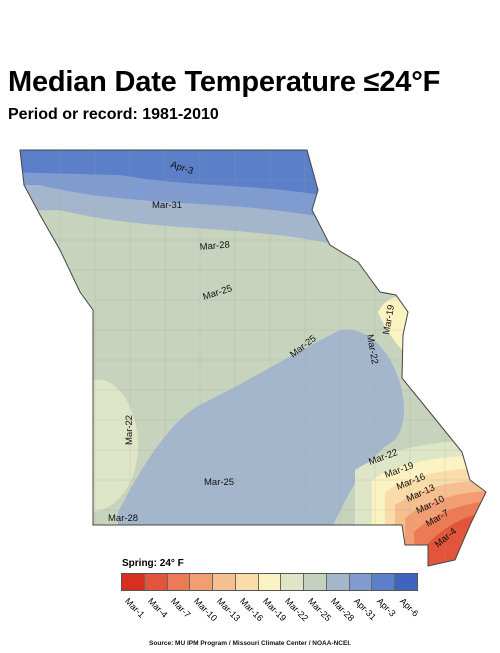 The height and width of the screenshot is (653, 500). I want to click on contour-label: Mar-31, so click(167, 205).